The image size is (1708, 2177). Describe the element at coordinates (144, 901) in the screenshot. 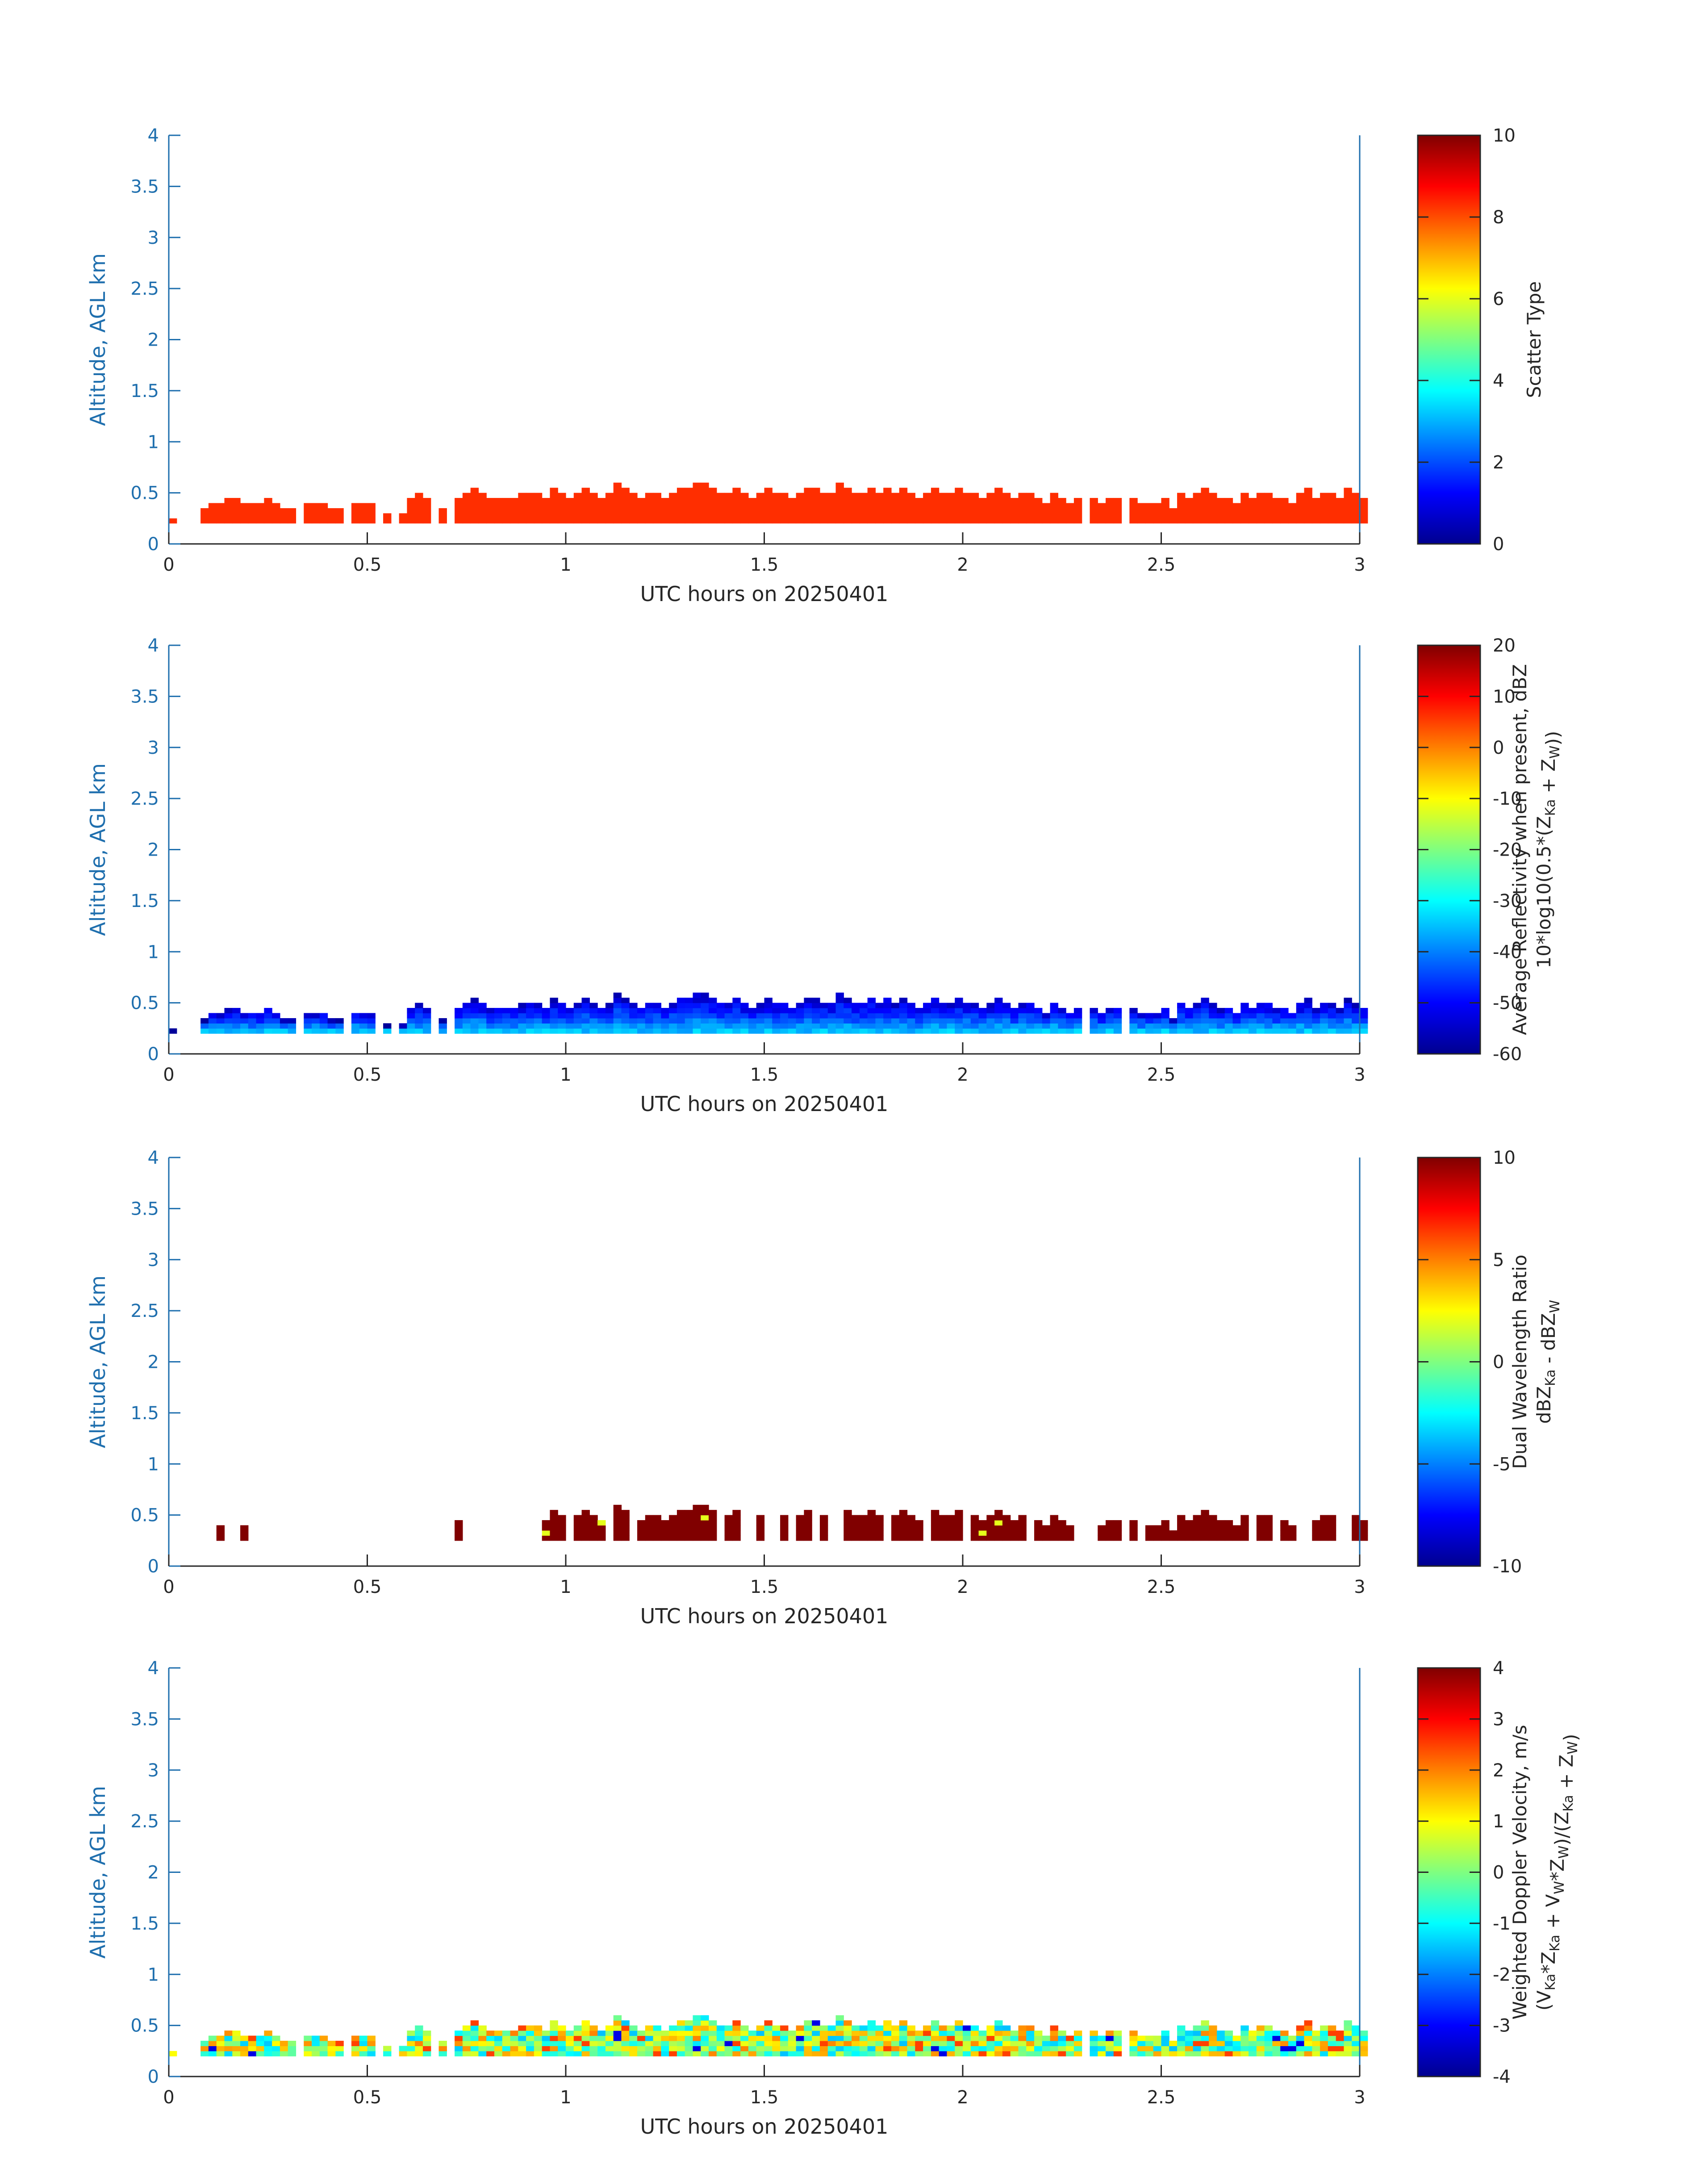

I see `y-tick-label: 1.5` at that location.